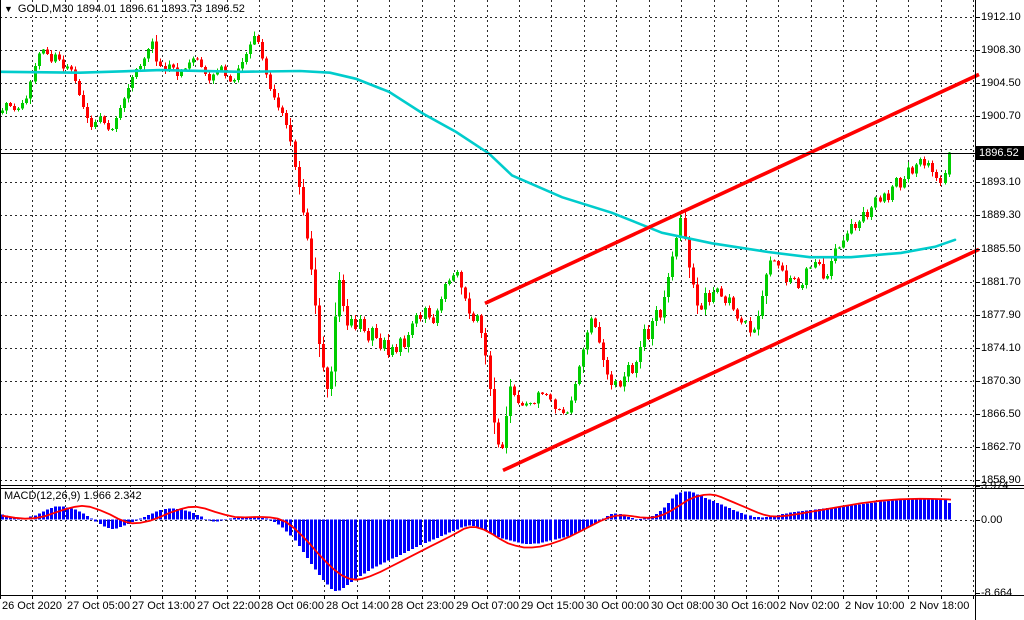 The image size is (1024, 620). What do you see at coordinates (476, 537) in the screenshot?
I see `macd-signal-line` at bounding box center [476, 537].